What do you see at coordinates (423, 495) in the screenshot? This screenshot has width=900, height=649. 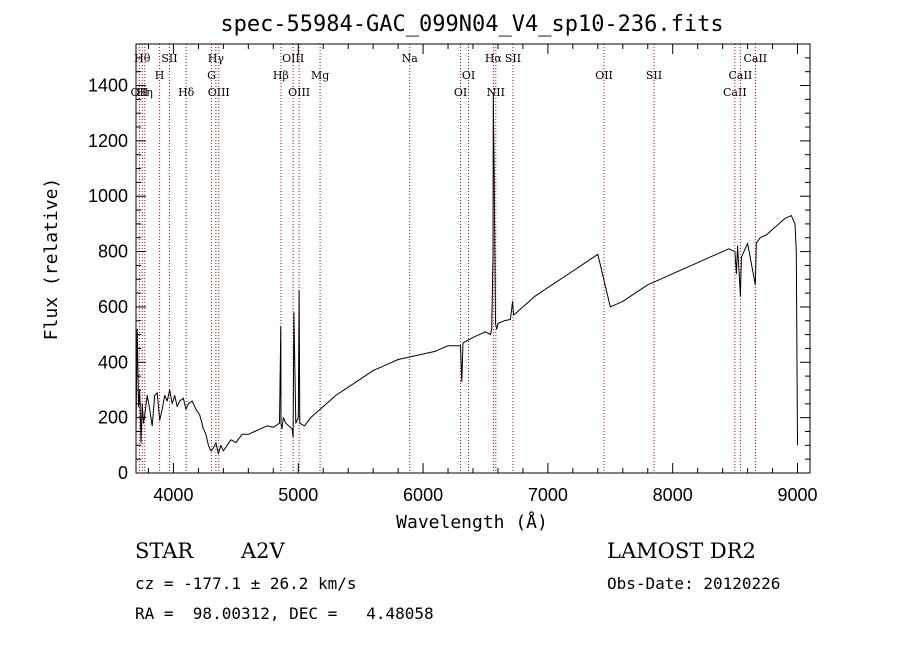 I see `x-tick-label: 6000` at bounding box center [423, 495].